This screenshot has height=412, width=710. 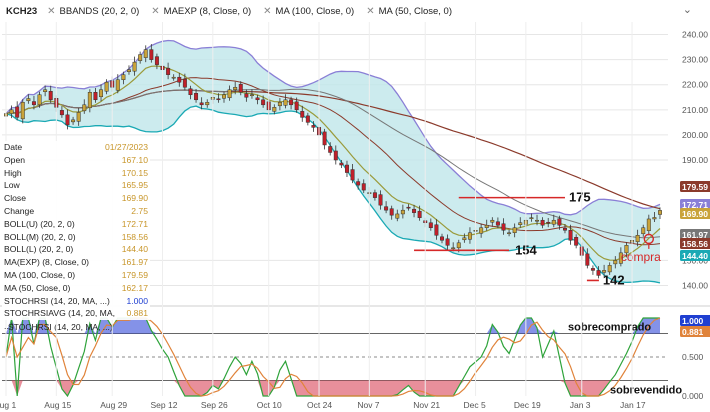 I want to click on buy-signal-marker, so click(x=649, y=239).